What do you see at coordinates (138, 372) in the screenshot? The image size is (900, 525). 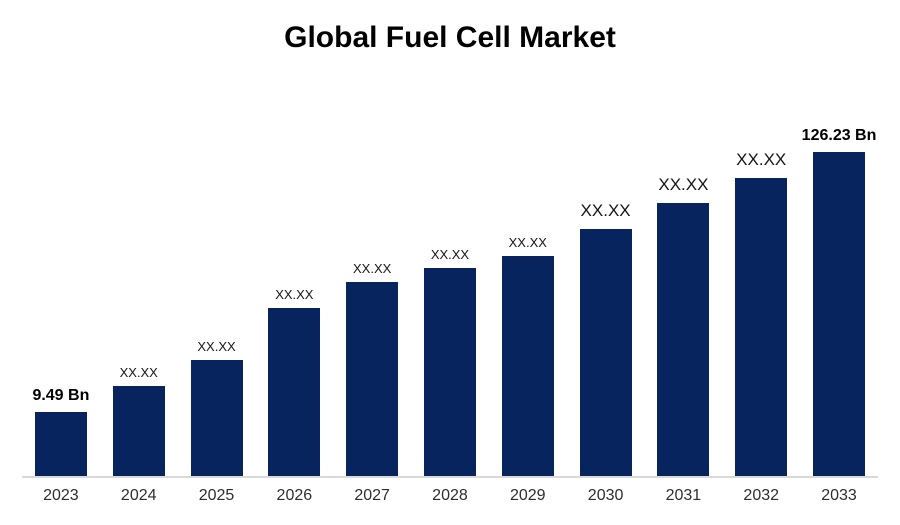 I see `bar-value-label-2024: XX.XX` at bounding box center [138, 372].